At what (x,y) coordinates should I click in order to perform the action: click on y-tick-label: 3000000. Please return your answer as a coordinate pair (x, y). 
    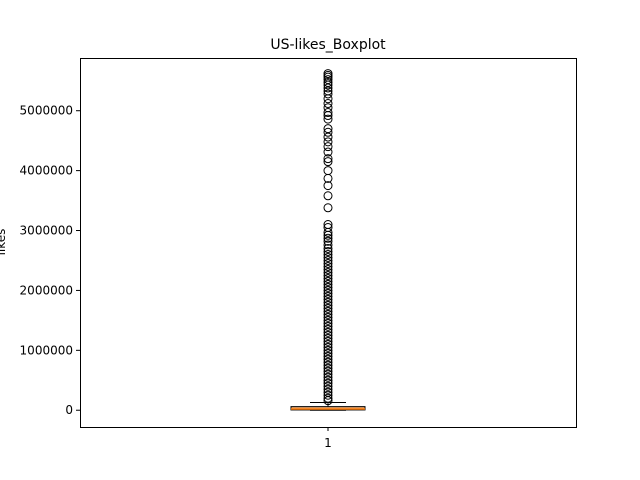
    Looking at the image, I should click on (46, 231).